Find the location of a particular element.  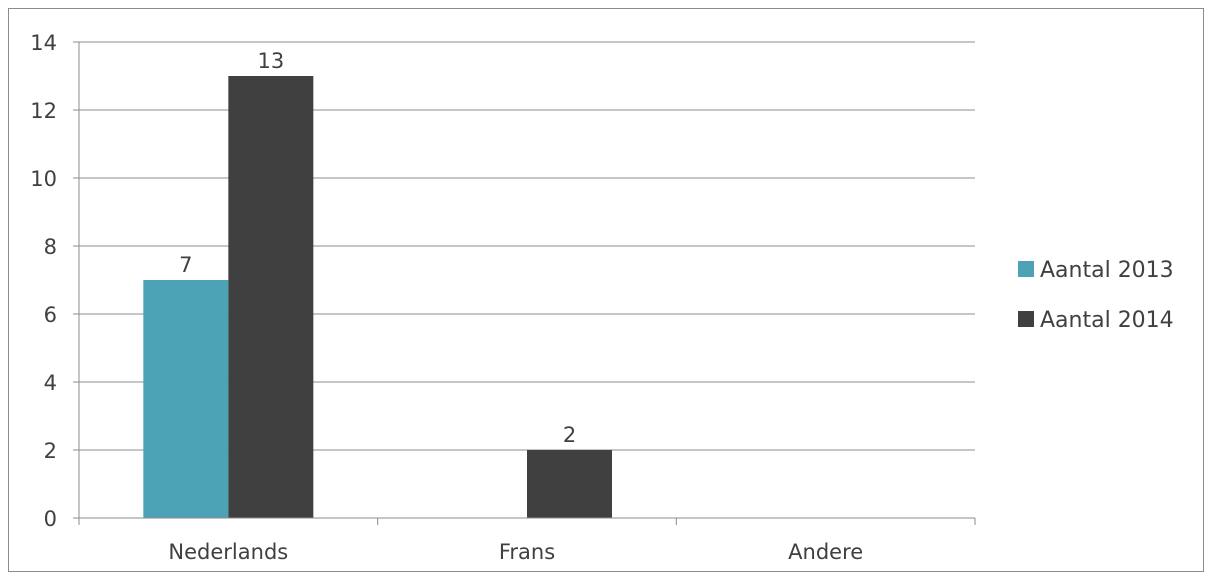

y-tick-label: 8 is located at coordinates (50, 247).